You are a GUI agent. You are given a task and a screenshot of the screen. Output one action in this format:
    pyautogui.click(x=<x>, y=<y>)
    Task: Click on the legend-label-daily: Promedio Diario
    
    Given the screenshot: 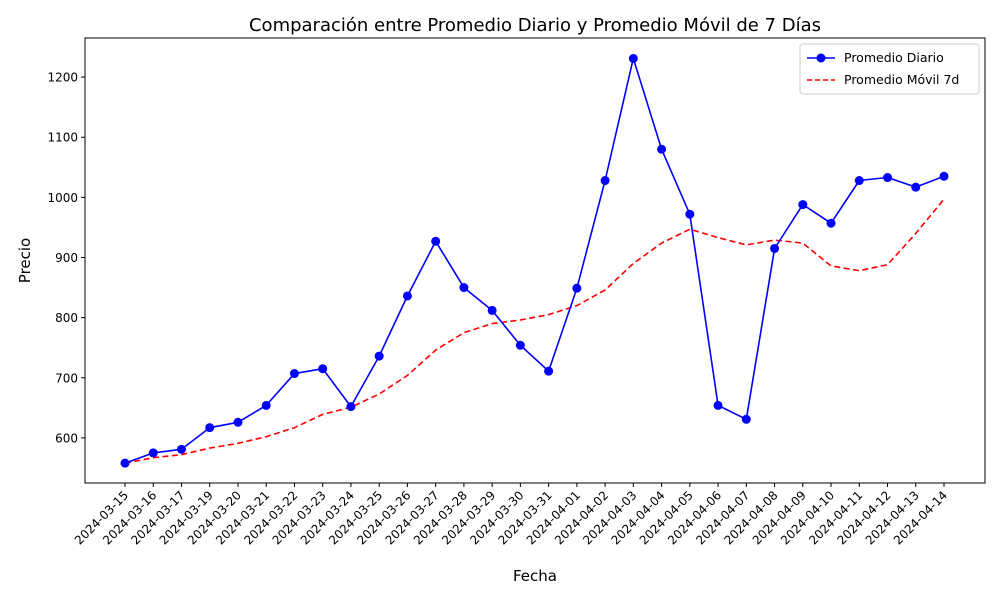 What is the action you would take?
    pyautogui.click(x=894, y=57)
    